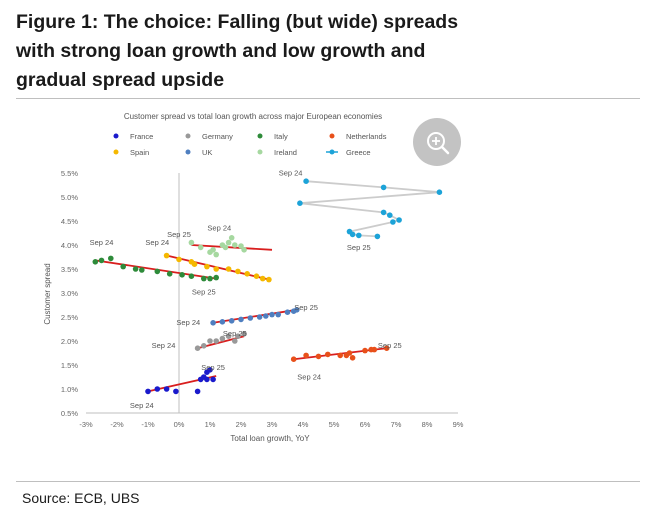 This screenshot has width=667, height=525. Describe the element at coordinates (232, 247) in the screenshot. I see `trend-line` at that location.